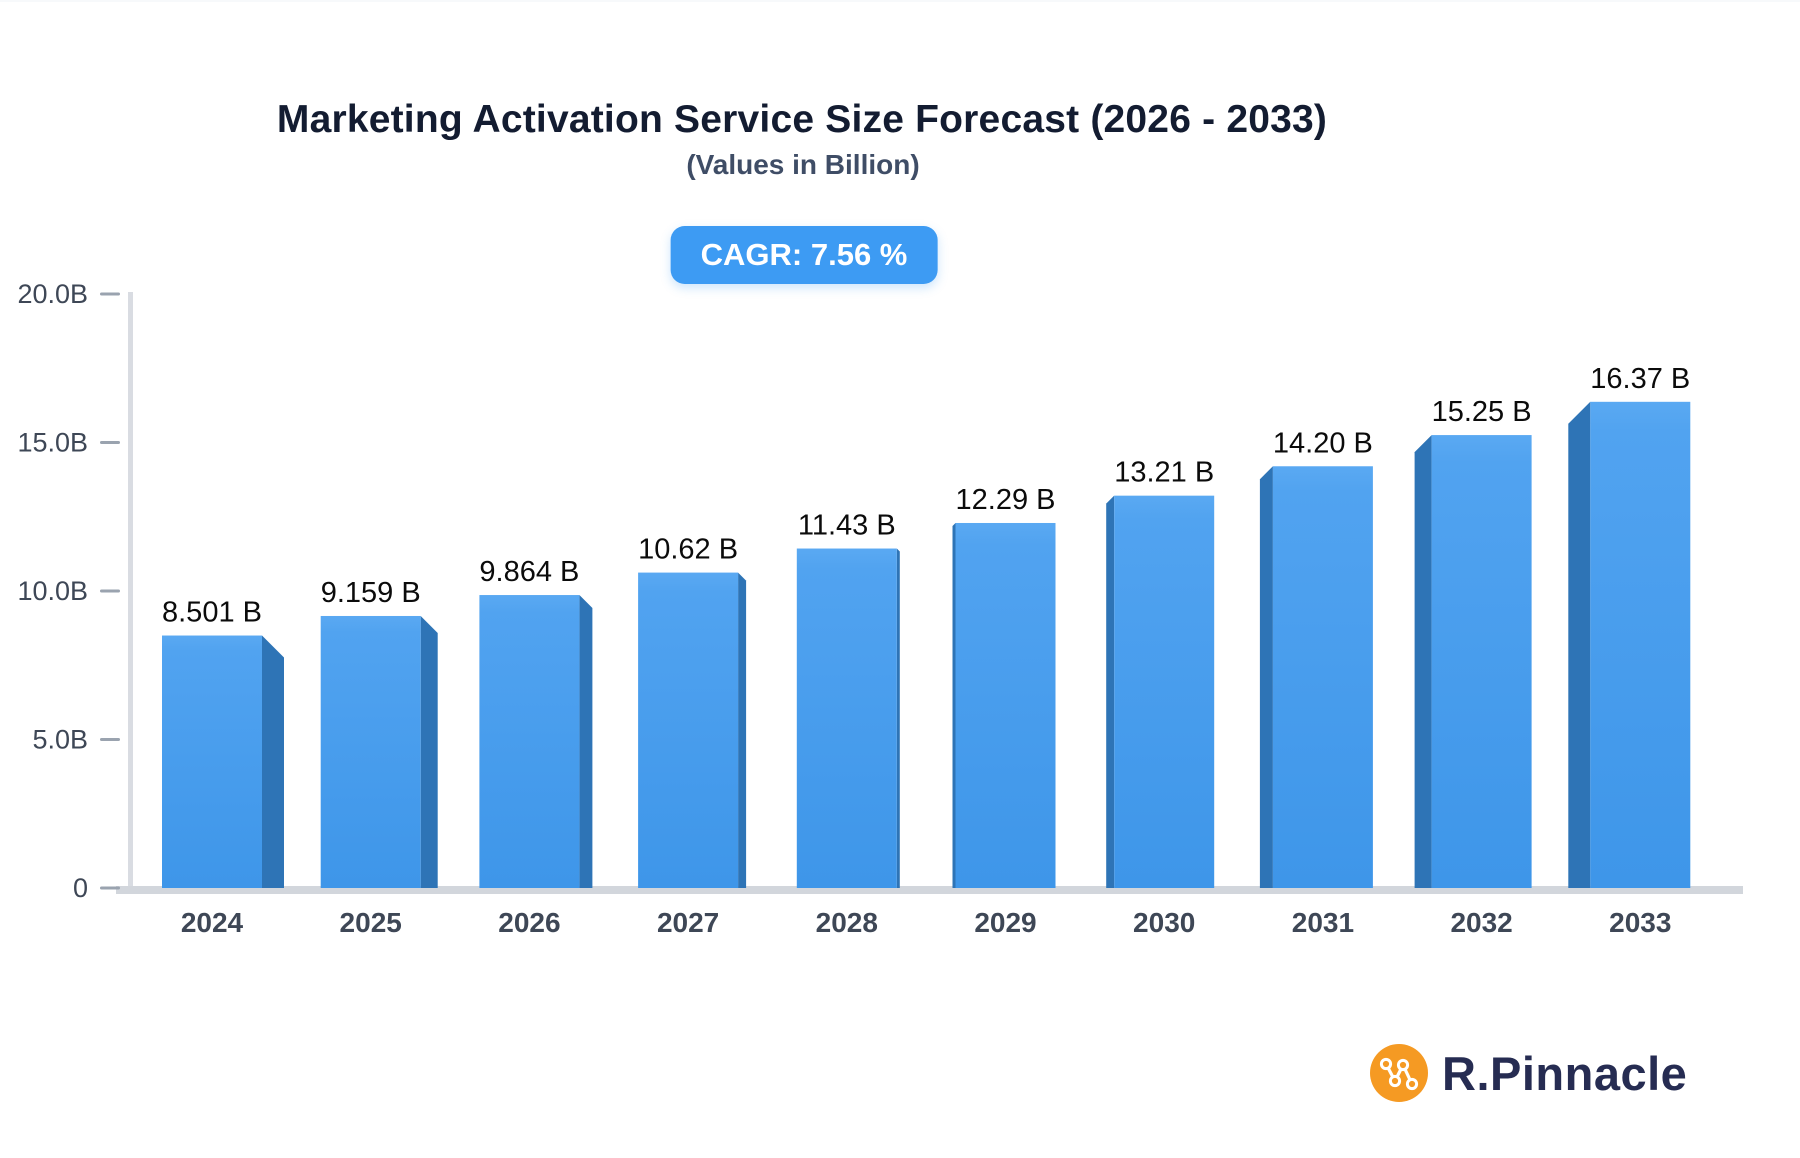  I want to click on x-axis-label: 2032, so click(1481, 922).